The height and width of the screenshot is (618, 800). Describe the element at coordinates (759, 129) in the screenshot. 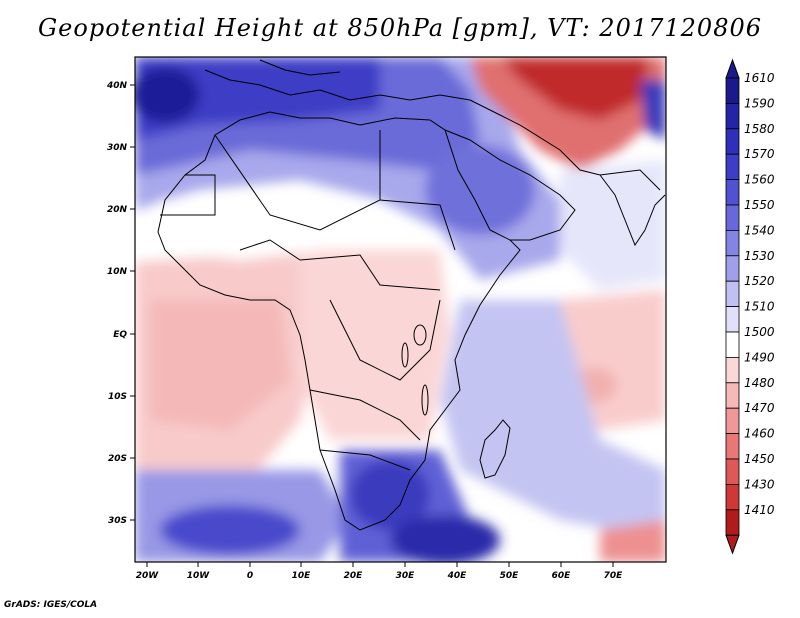

I see `colorbar-label: 1580` at that location.